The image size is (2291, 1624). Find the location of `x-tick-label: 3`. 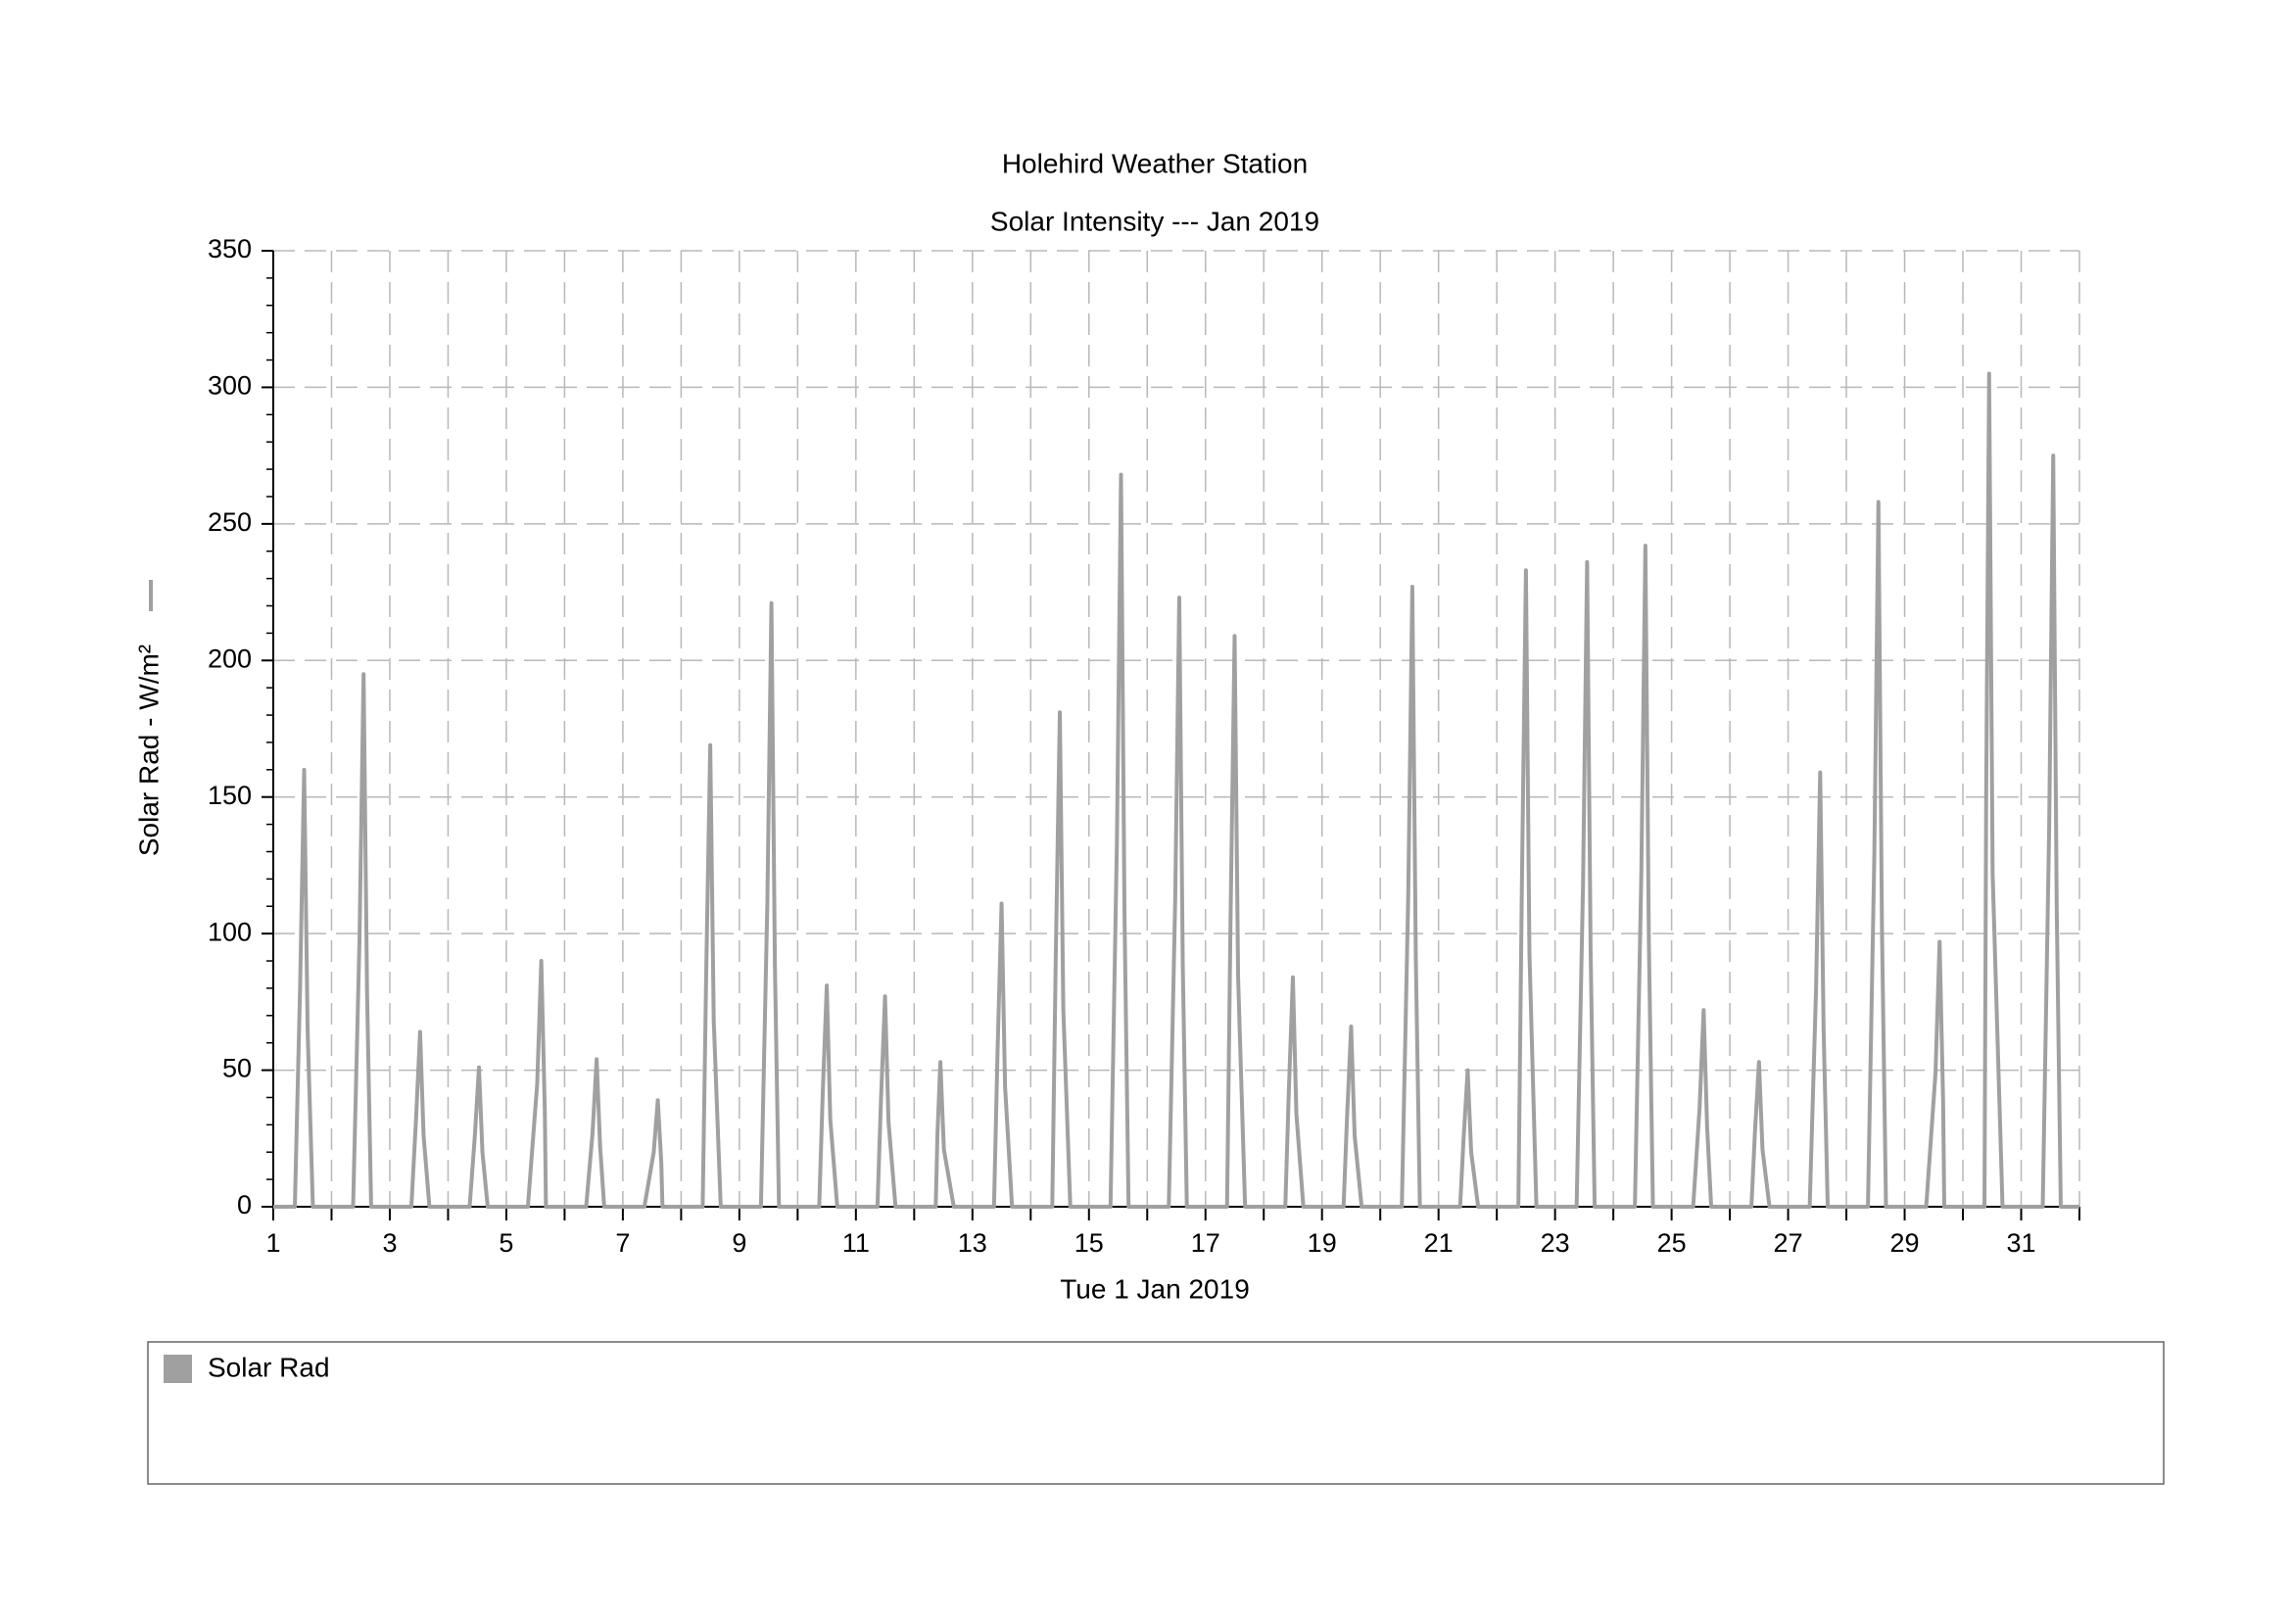

x-tick-label: 3 is located at coordinates (389, 1243).